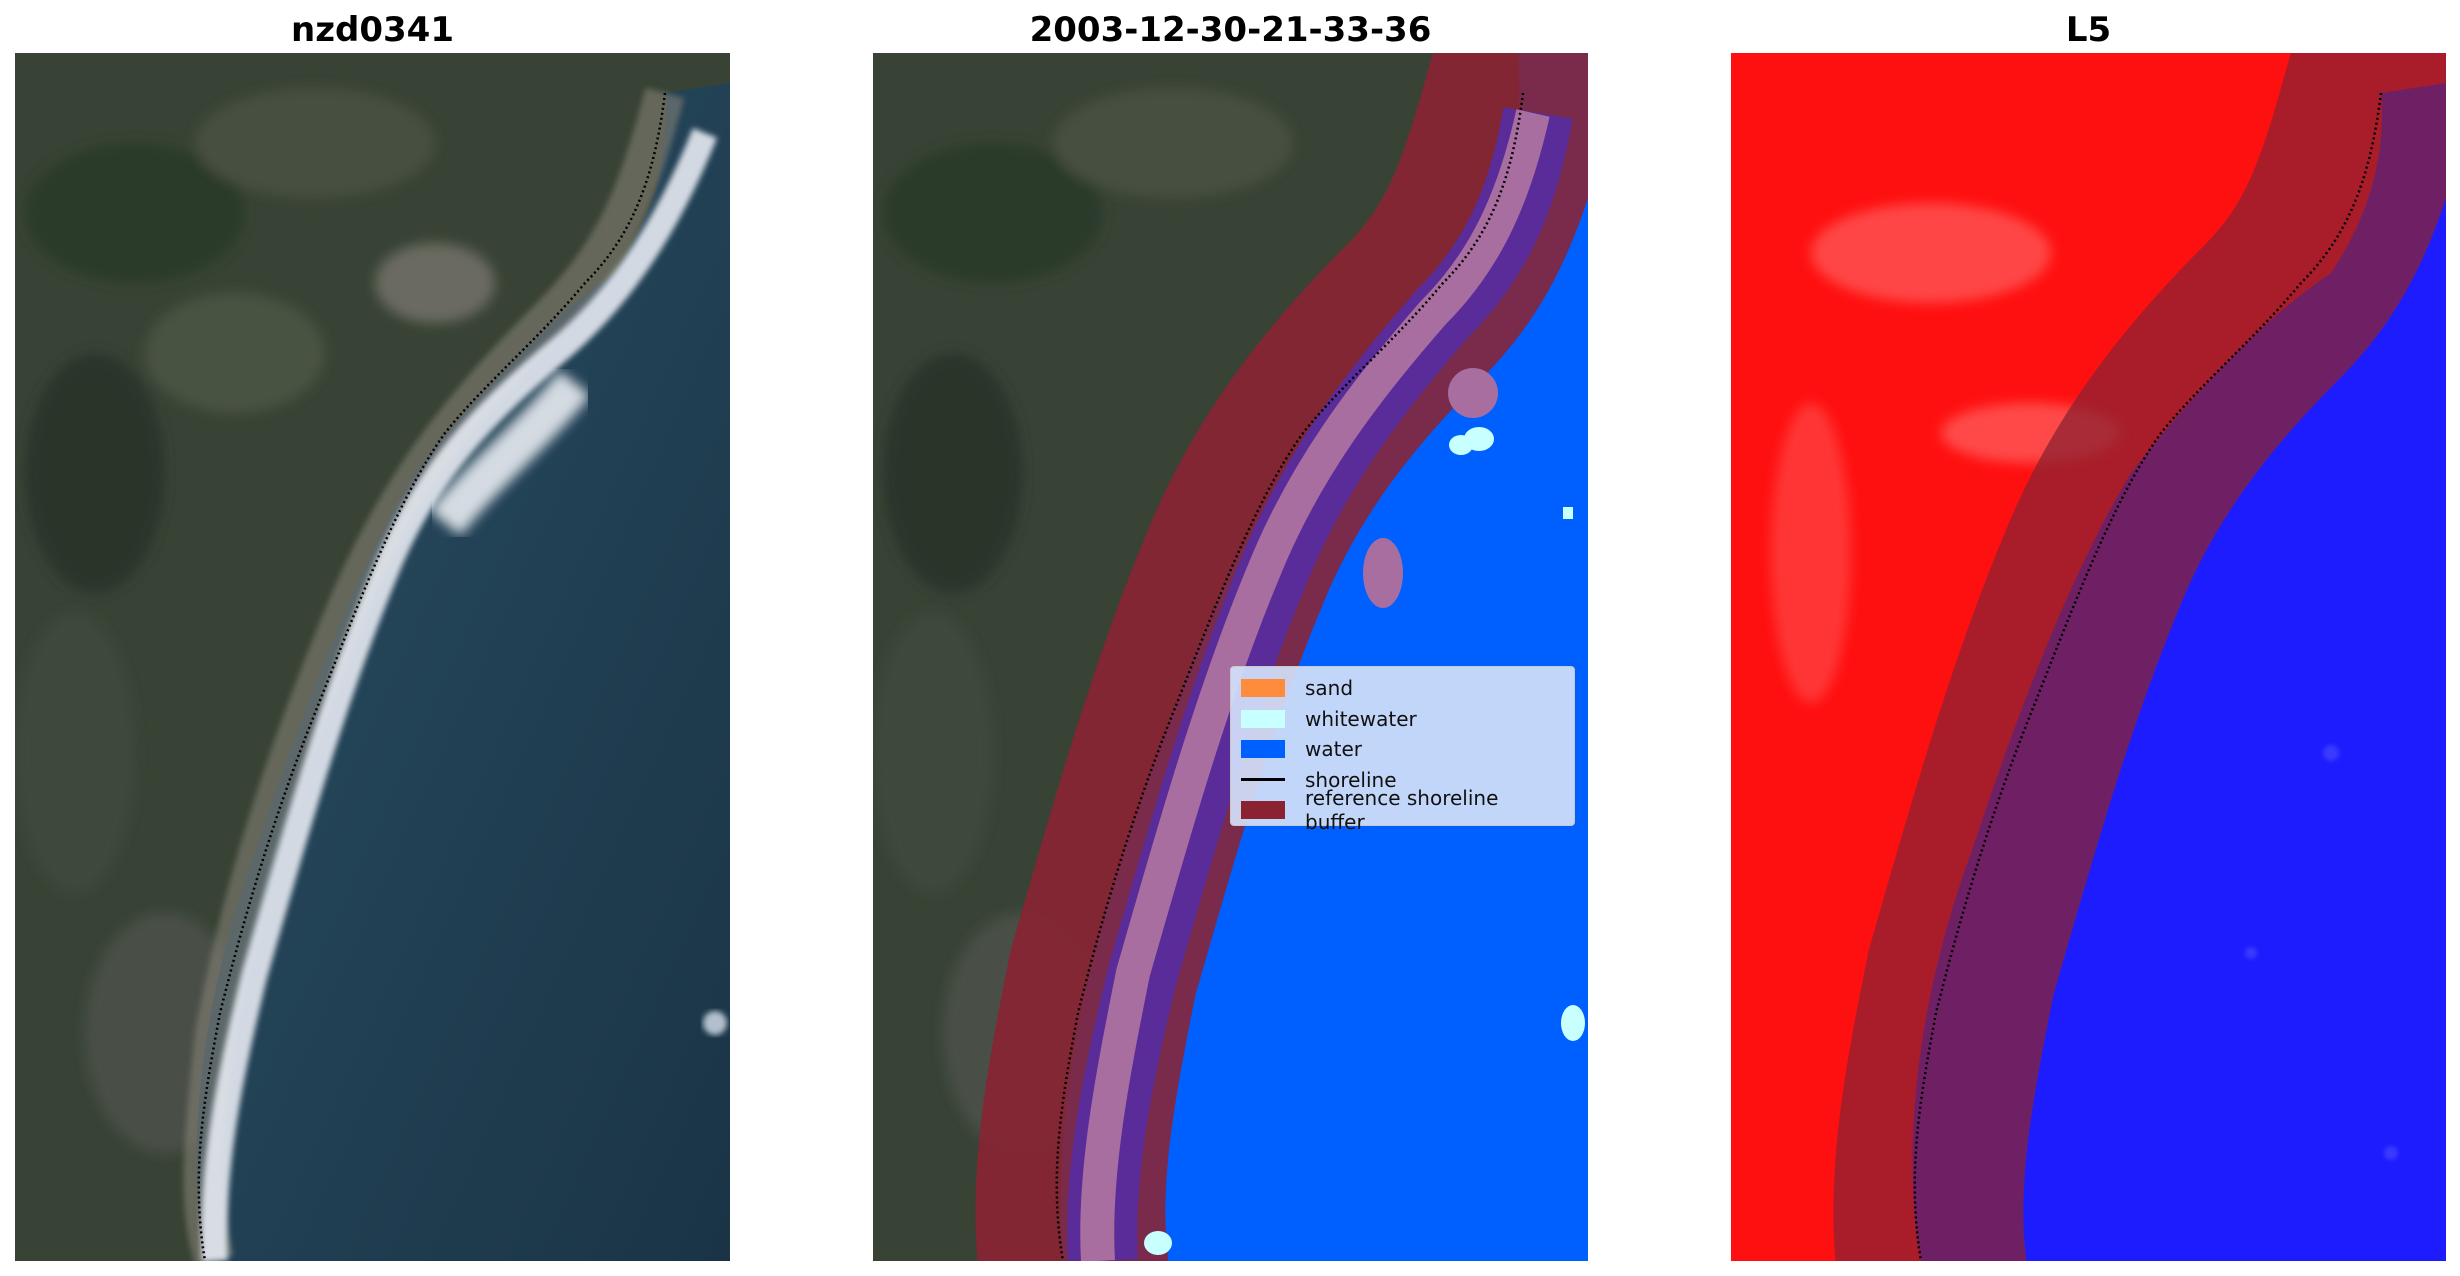 This screenshot has height=1276, width=2460. Describe the element at coordinates (1351, 779) in the screenshot. I see `legend-label: shoreline` at that location.